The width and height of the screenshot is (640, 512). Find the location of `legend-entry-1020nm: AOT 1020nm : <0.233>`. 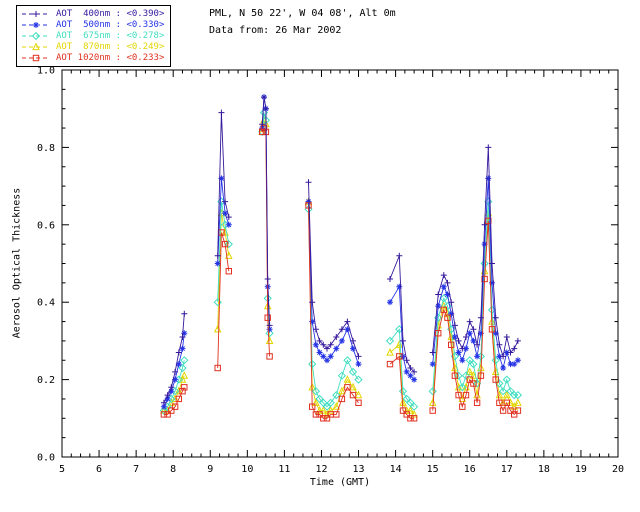

legend-entry-1020nm: AOT 1020nm : <0.233> is located at coordinates (92, 58).